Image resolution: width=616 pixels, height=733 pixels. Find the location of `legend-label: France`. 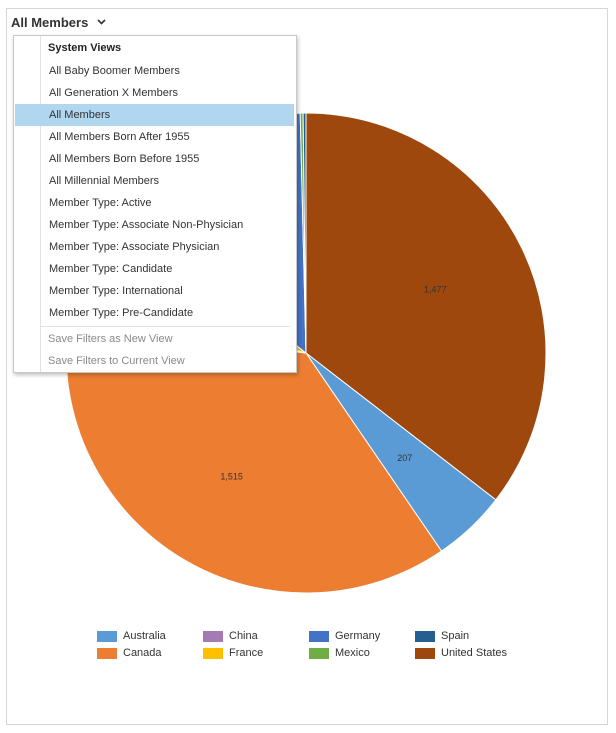

legend-label: France is located at coordinates (246, 653).